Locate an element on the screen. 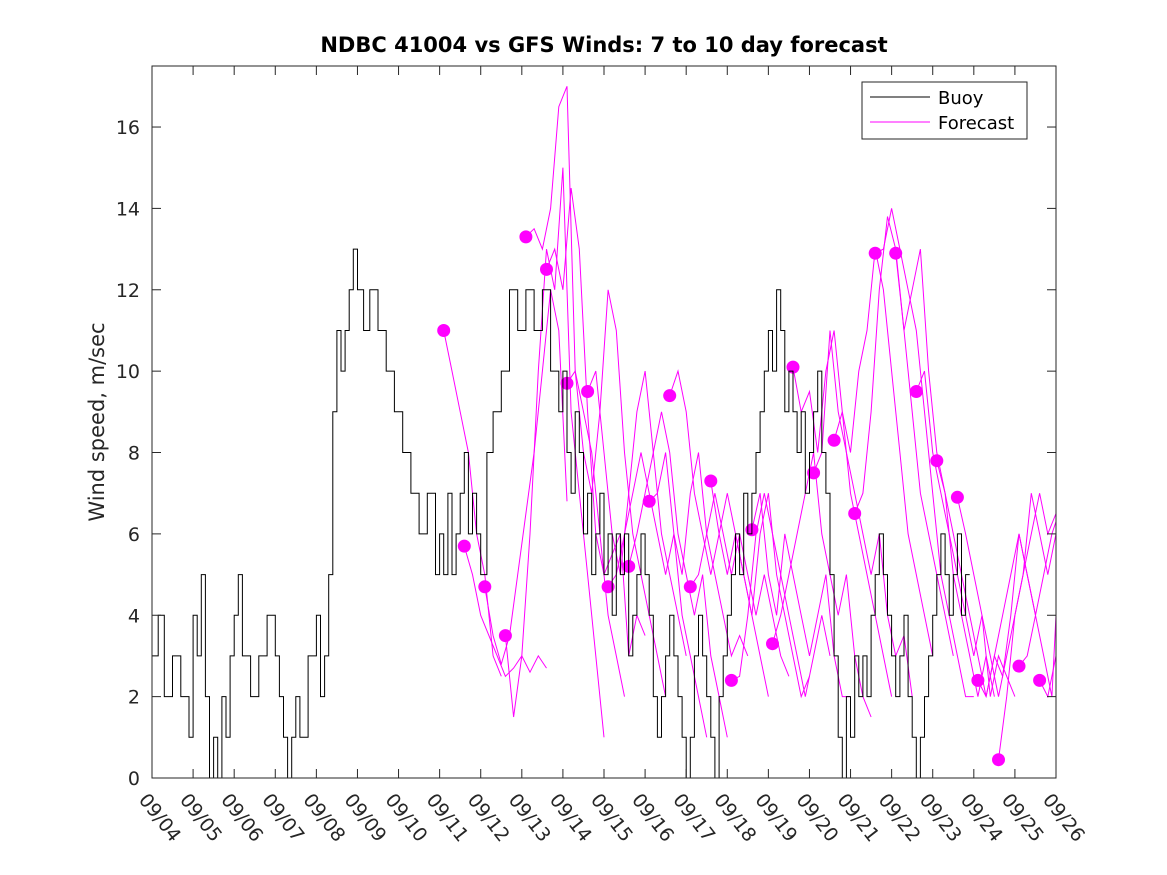  legend-label-buoy: Buoy is located at coordinates (961, 98).